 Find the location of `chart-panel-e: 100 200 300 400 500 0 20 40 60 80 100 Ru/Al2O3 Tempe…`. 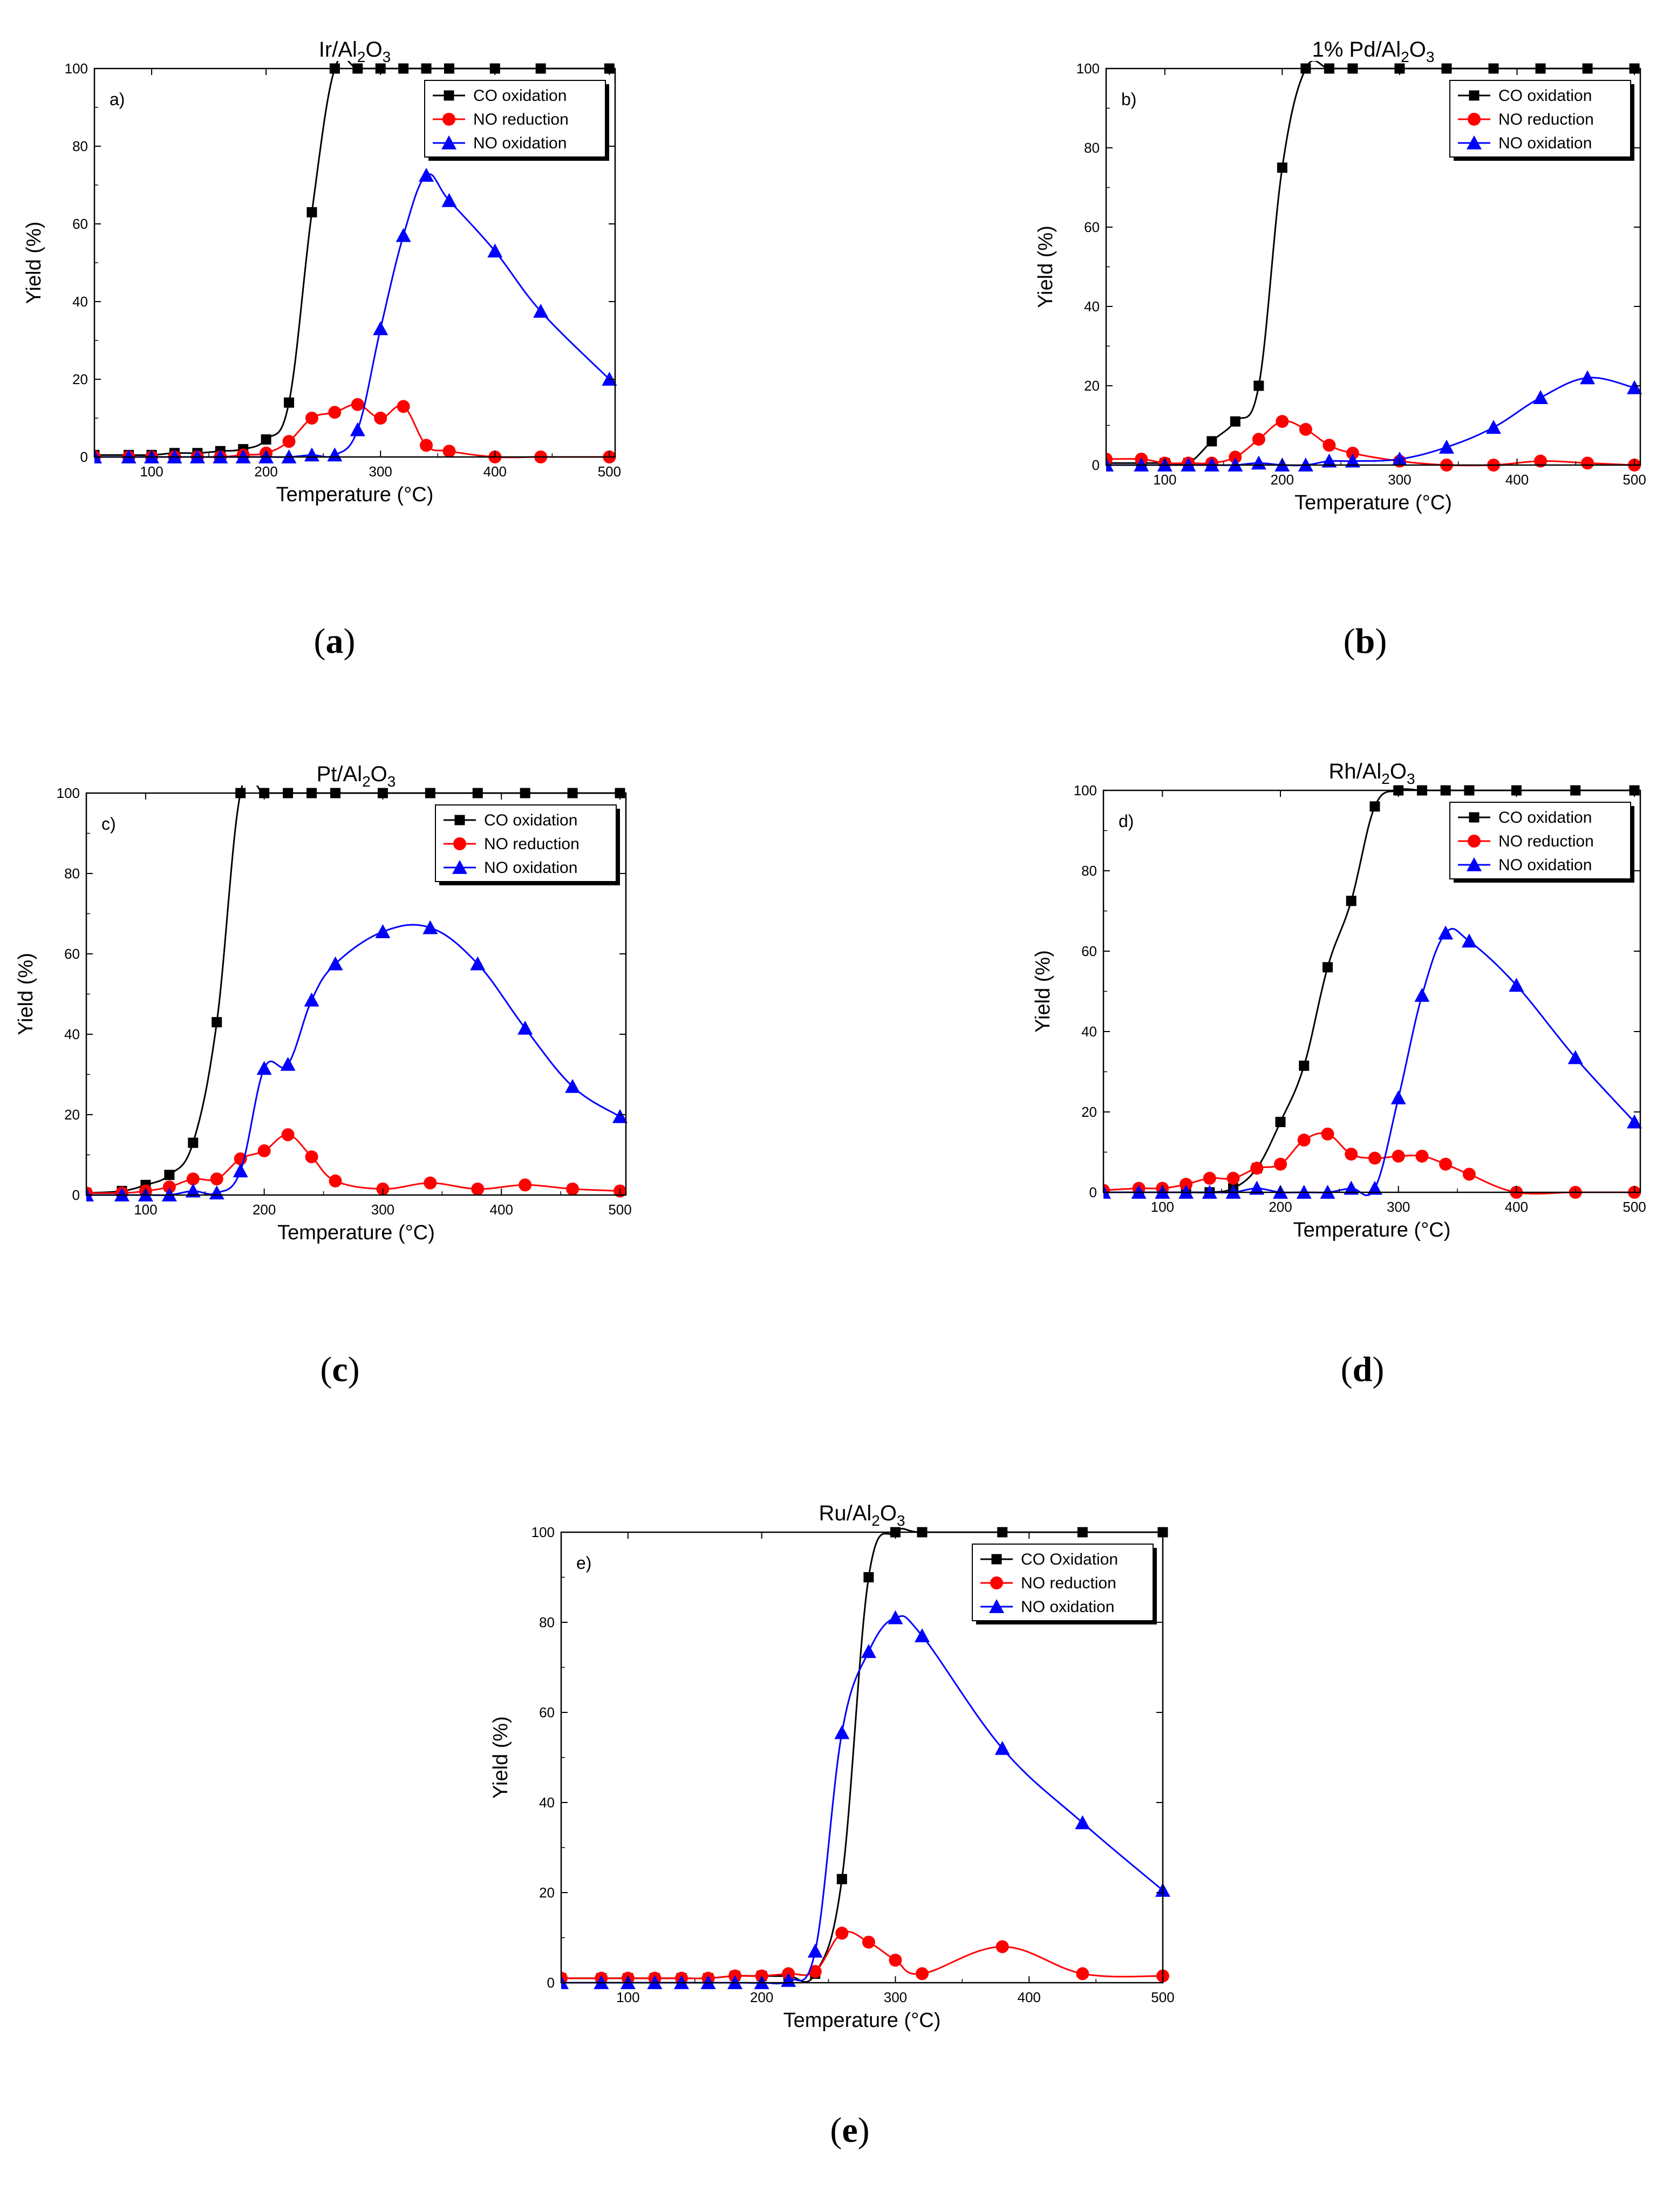

chart-panel-e: 100 200 300 400 500 0 20 40 60 80 100 Ru/Al2O3 Tempe… is located at coordinates (832, 1825).